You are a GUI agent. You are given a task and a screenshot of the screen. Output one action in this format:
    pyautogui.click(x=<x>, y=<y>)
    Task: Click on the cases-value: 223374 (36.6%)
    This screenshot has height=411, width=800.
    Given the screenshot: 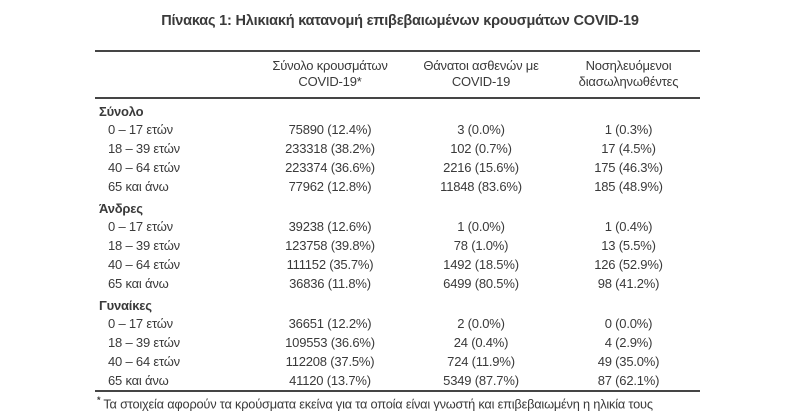 What is the action you would take?
    pyautogui.click(x=330, y=167)
    